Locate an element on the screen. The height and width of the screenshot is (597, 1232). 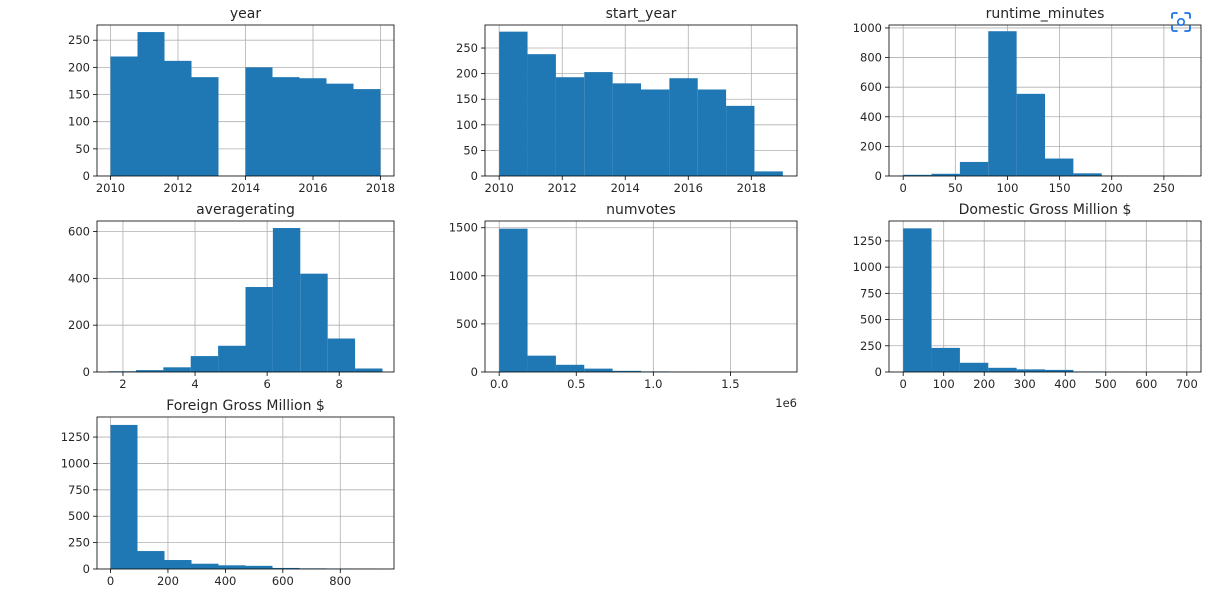
x-tick-label: 0.0 is located at coordinates (499, 384).